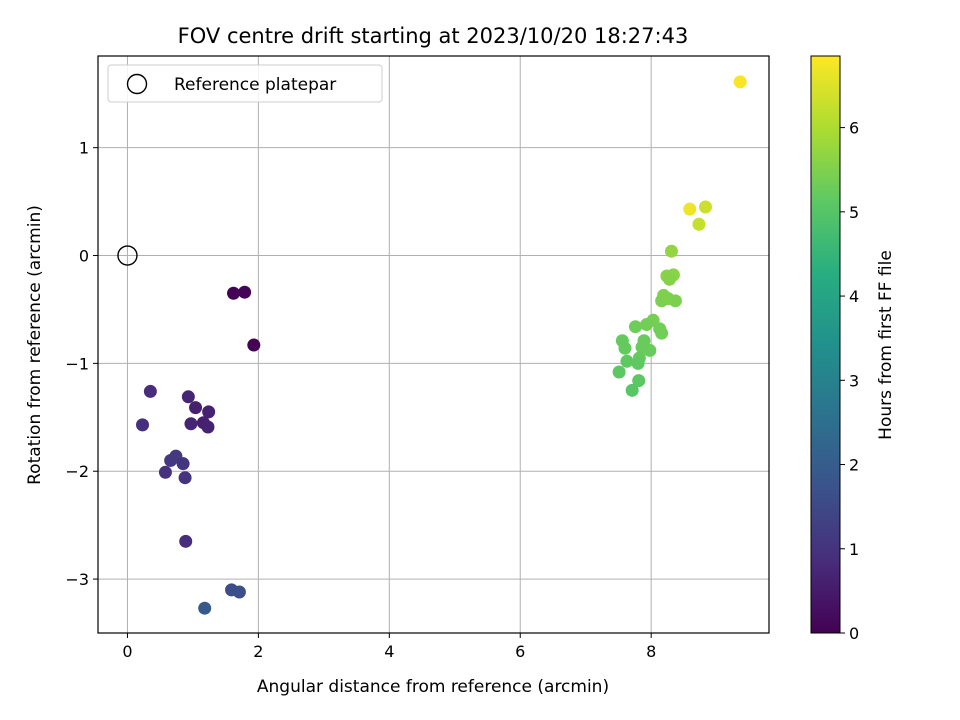 This screenshot has height=720, width=960. I want to click on legend: Reference platepar, so click(245, 83).